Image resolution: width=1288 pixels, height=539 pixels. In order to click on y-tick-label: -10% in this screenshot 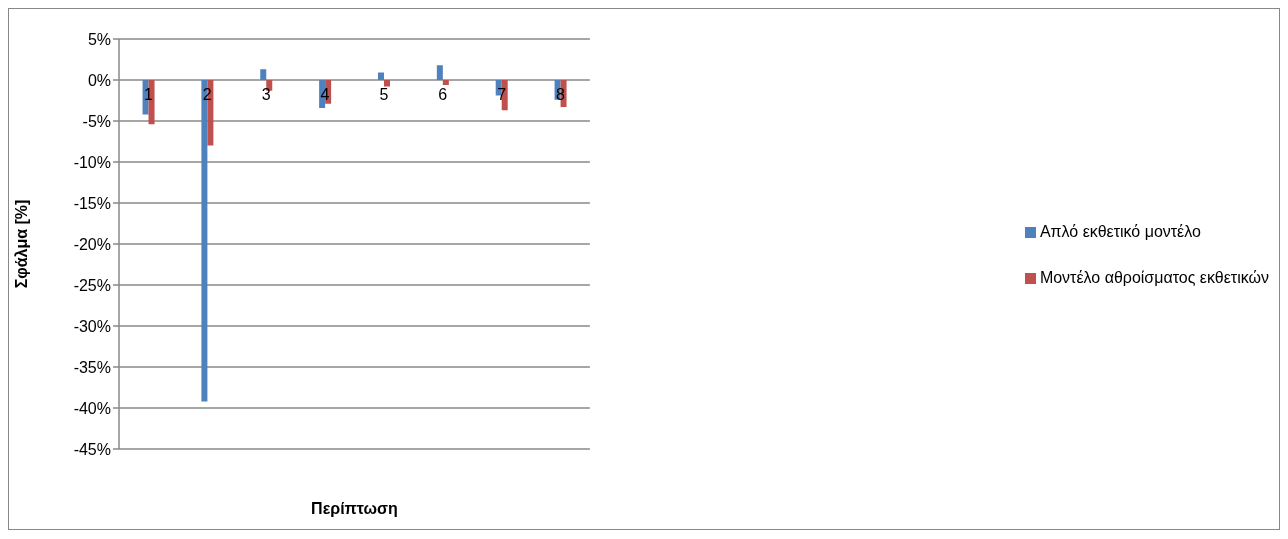, I will do `click(92, 162)`.